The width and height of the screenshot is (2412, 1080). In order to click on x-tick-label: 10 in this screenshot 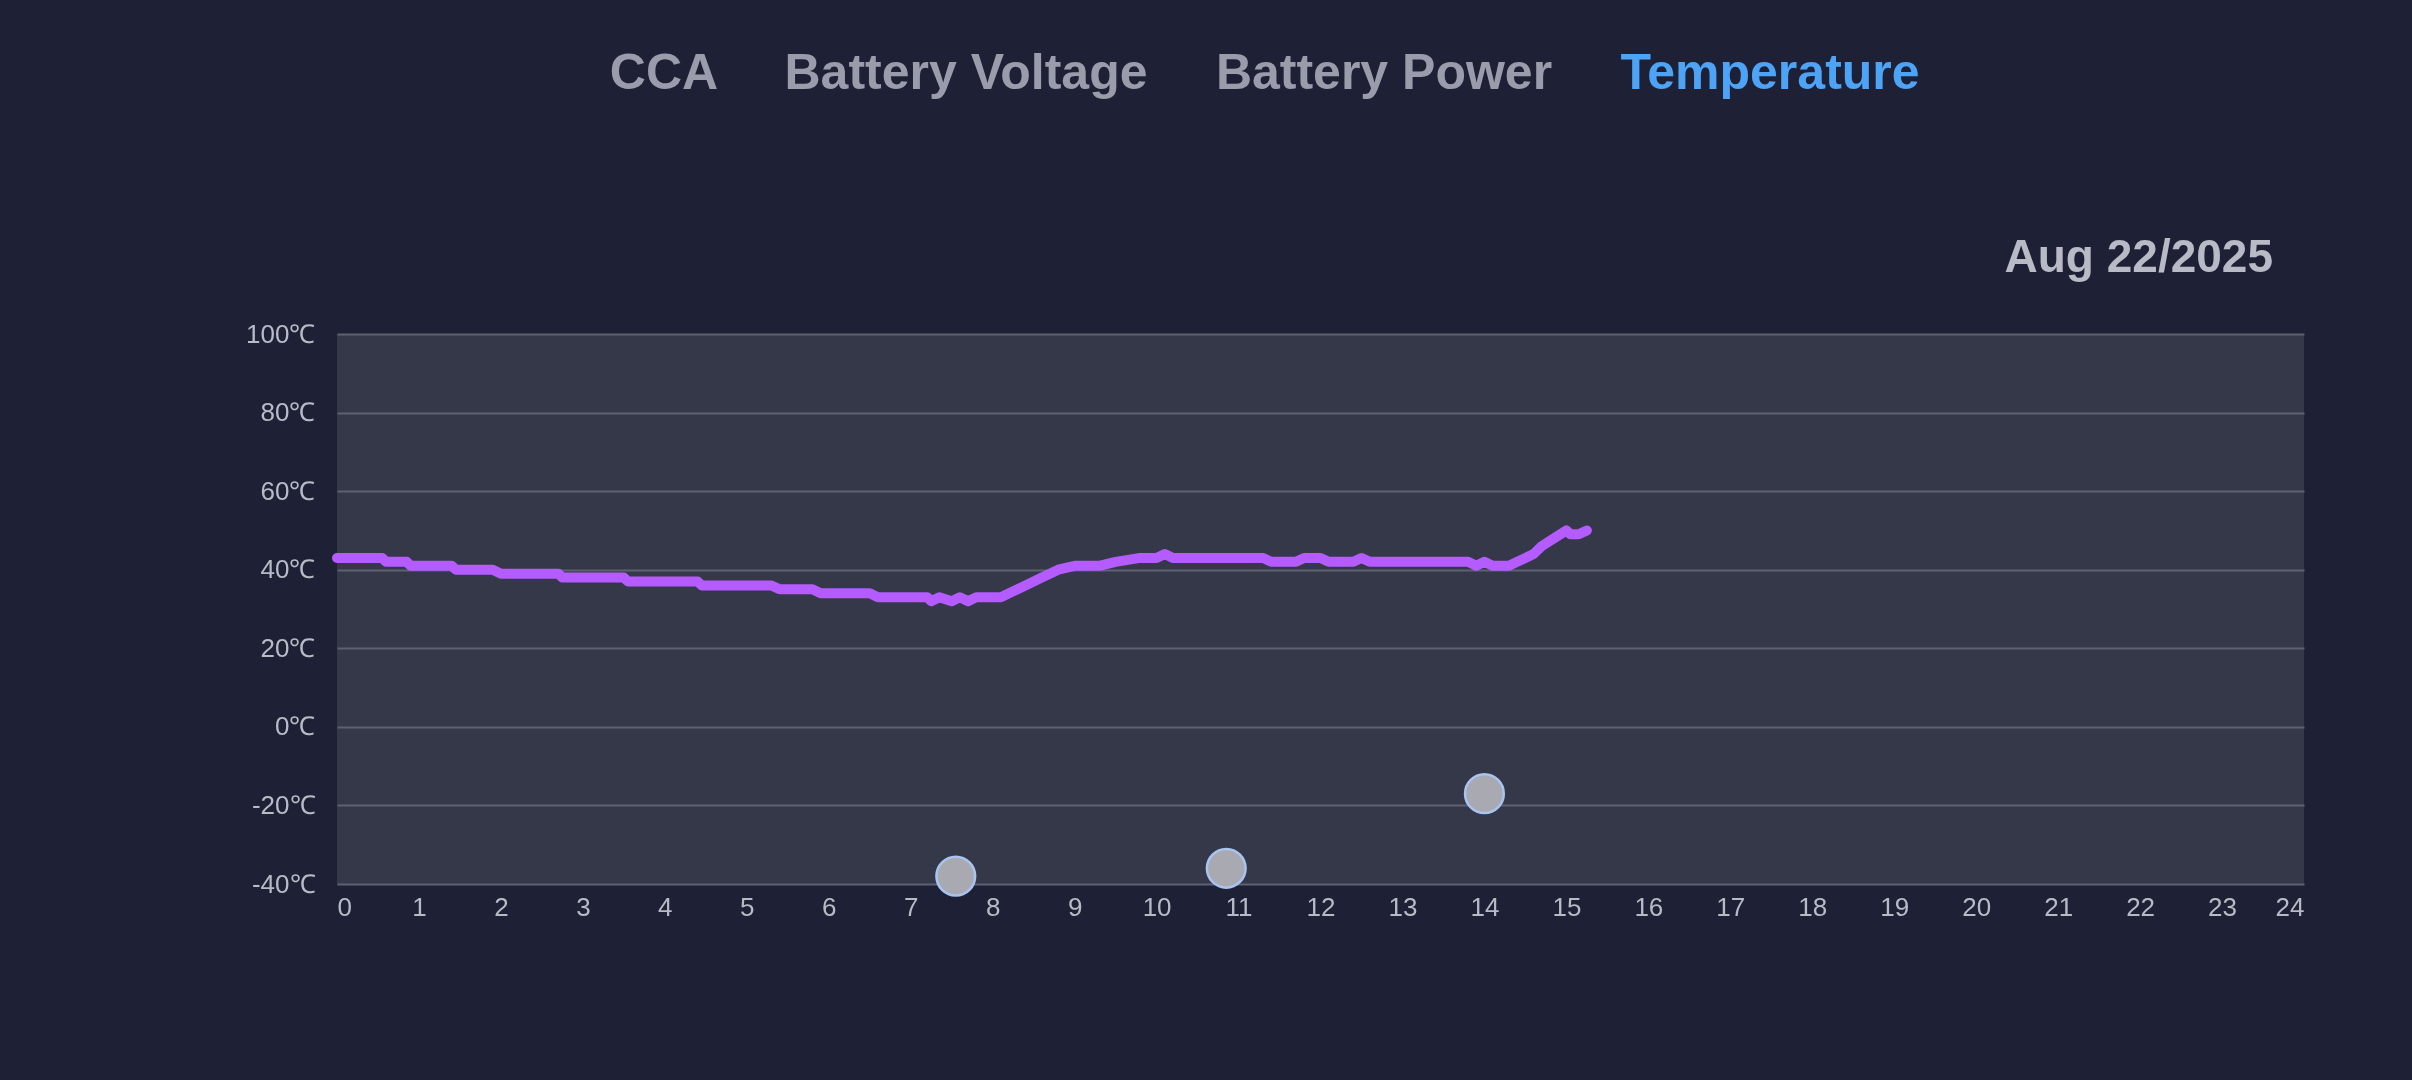, I will do `click(1157, 906)`.